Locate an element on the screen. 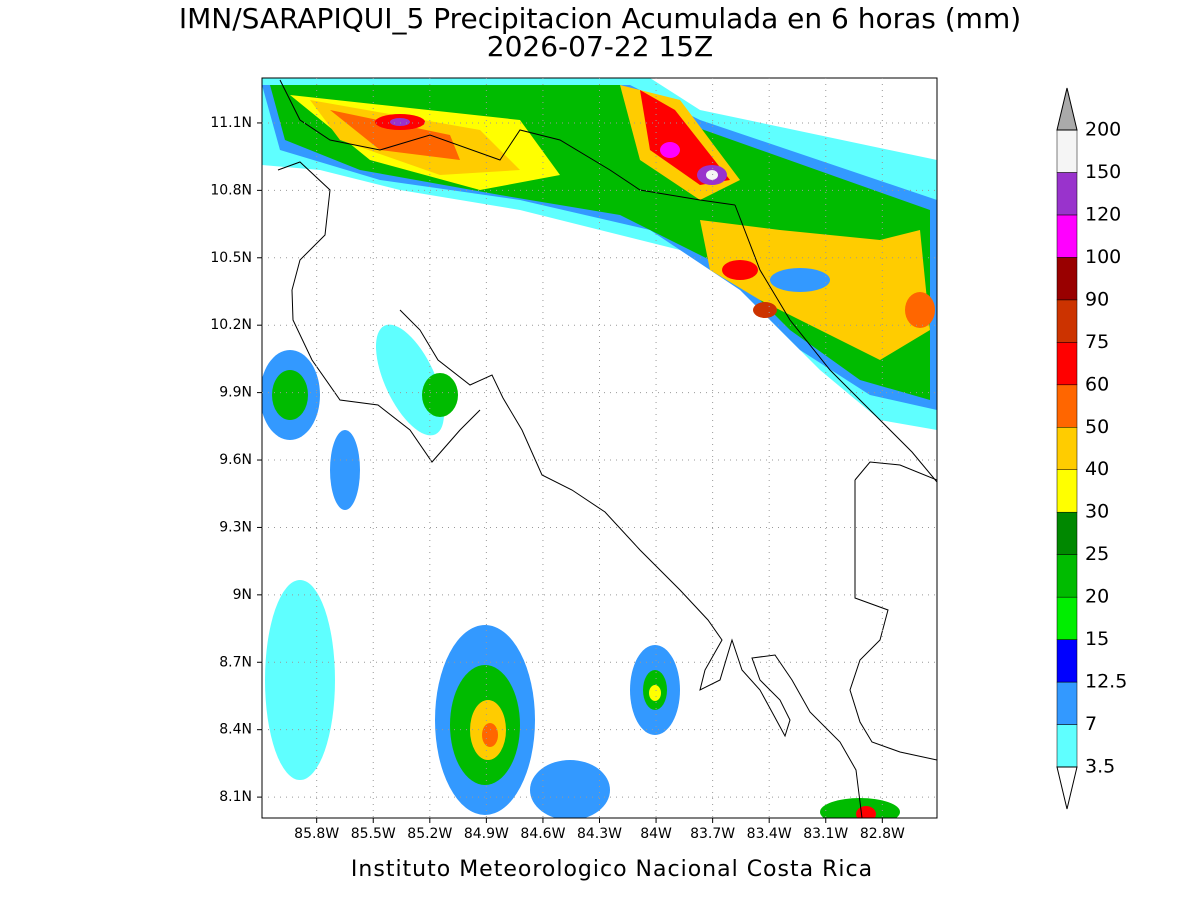 The width and height of the screenshot is (1200, 904). lat-tick-label: 8.1N is located at coordinates (235, 797).